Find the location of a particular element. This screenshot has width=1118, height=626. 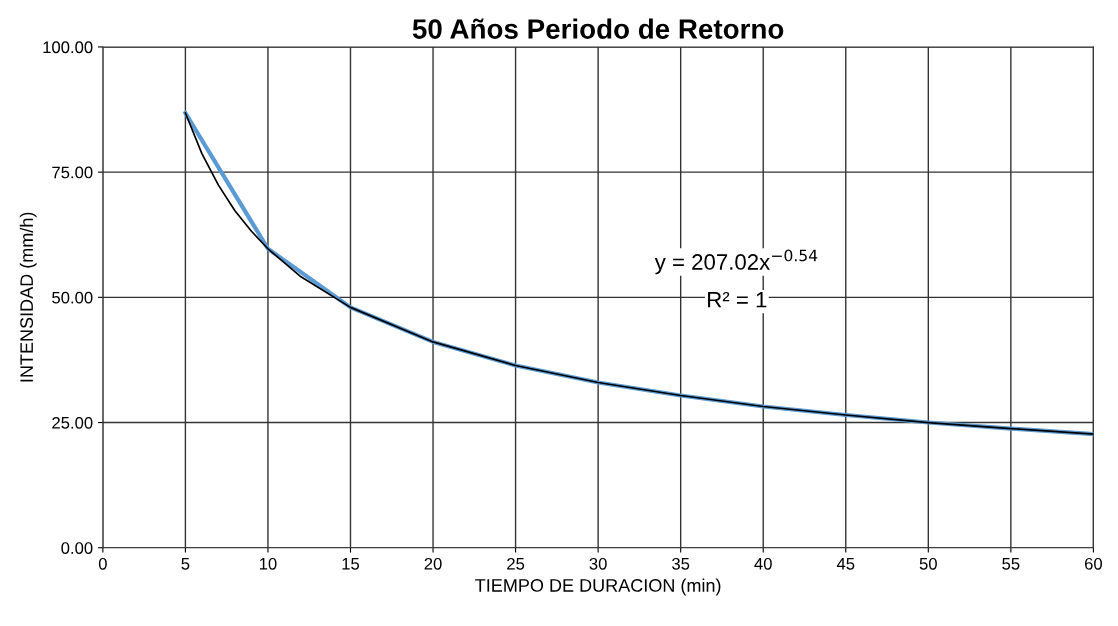

x-tick-label: 45 is located at coordinates (845, 564).